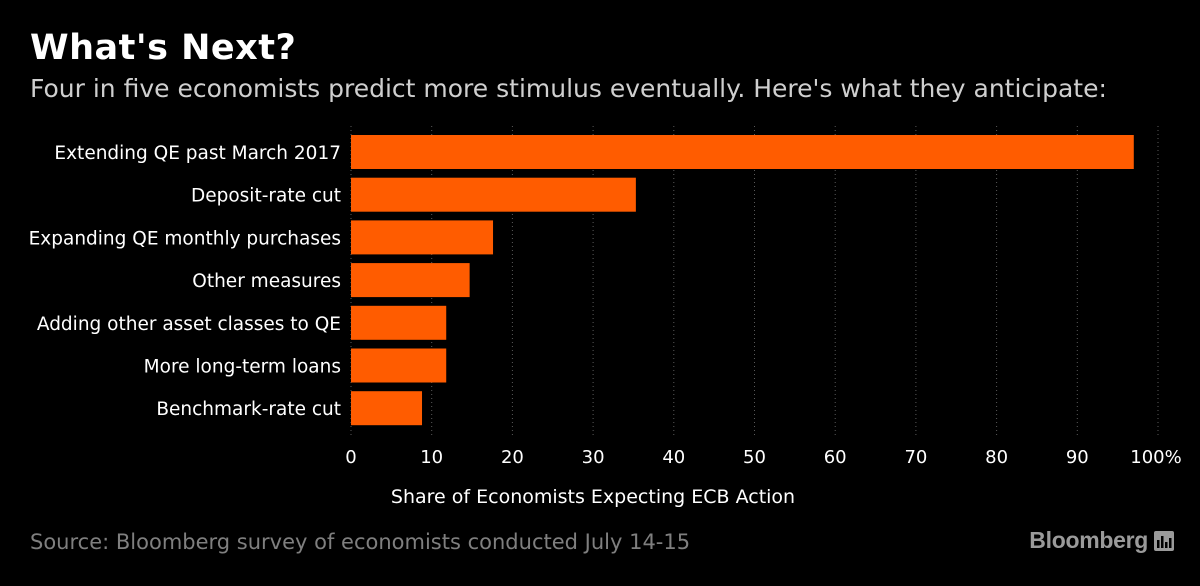 The width and height of the screenshot is (1200, 586). Describe the element at coordinates (1164, 540) in the screenshot. I see `bloomberg-chart-icon` at that location.